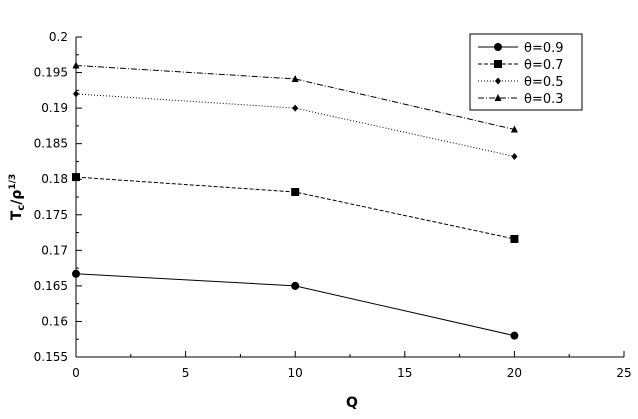  Describe the element at coordinates (544, 48) in the screenshot. I see `legend-label: θ=0.9` at that location.